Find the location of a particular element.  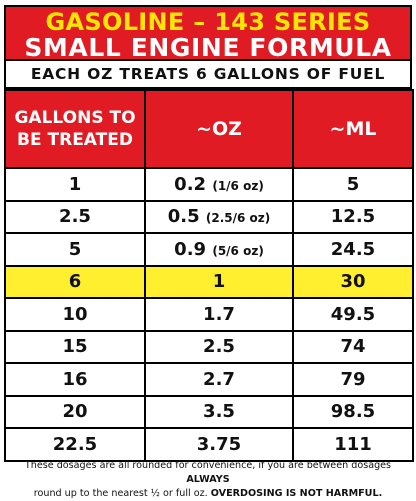

table-row: 5 0.9 (5/6 oz) 24.5 is located at coordinates (209, 249).